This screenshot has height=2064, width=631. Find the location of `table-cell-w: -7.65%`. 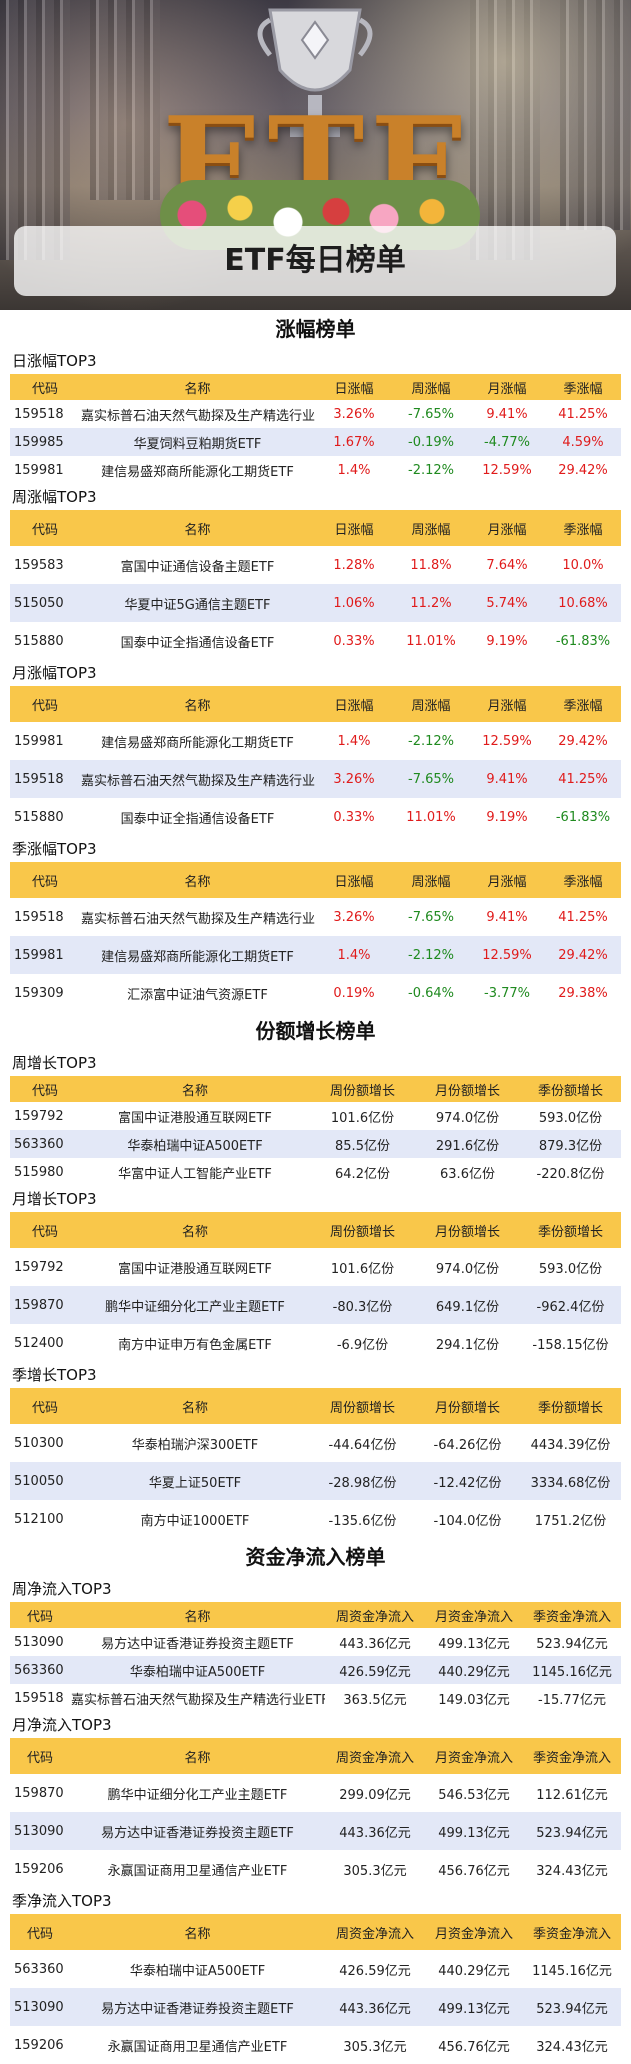

table-cell-w: -7.65% is located at coordinates (431, 779).